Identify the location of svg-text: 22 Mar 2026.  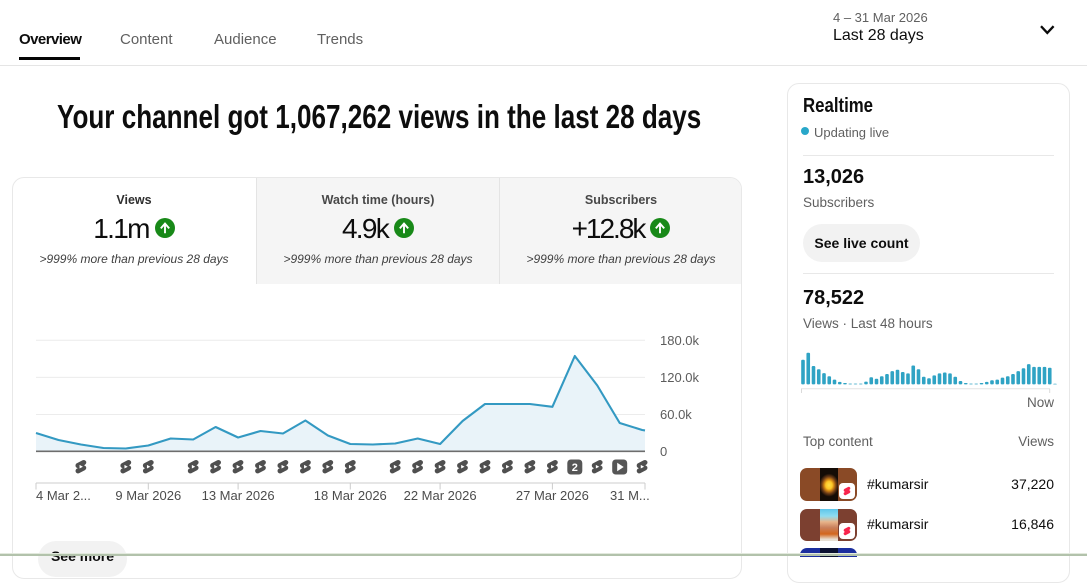
(440, 495).